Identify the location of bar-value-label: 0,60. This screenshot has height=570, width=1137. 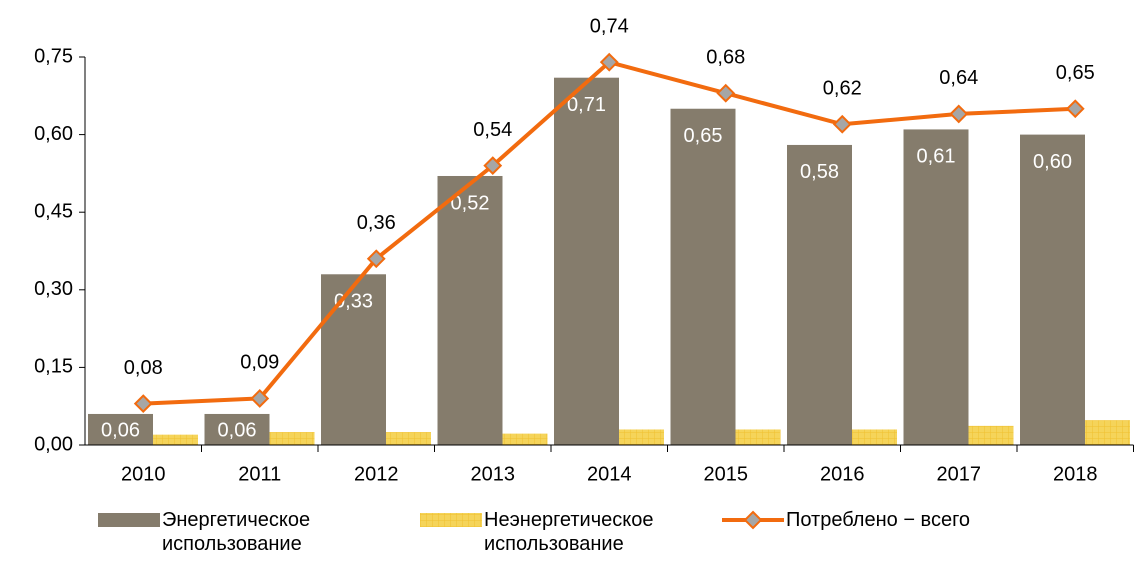
(1052, 162).